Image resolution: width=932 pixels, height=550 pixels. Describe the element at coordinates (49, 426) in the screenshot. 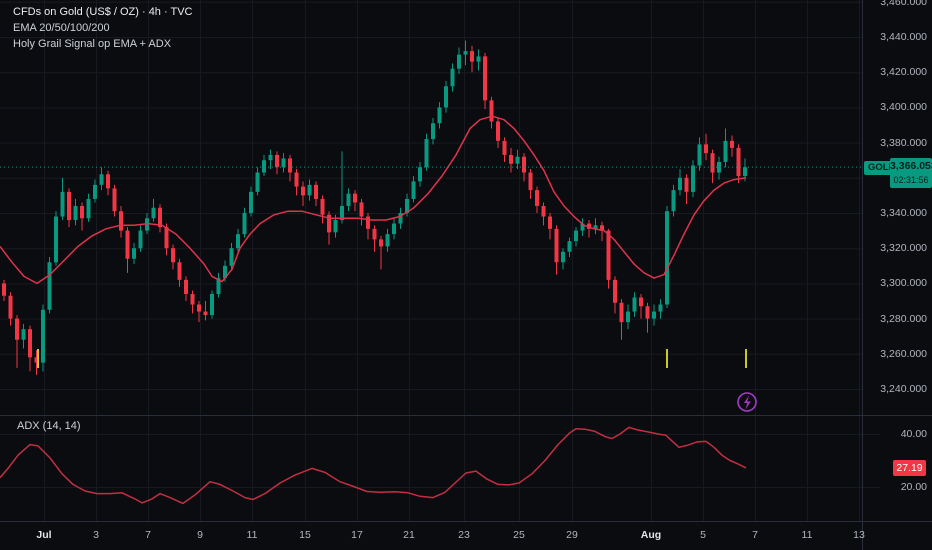

I see `legend-indicator-adx: ADX (14, 14)` at that location.